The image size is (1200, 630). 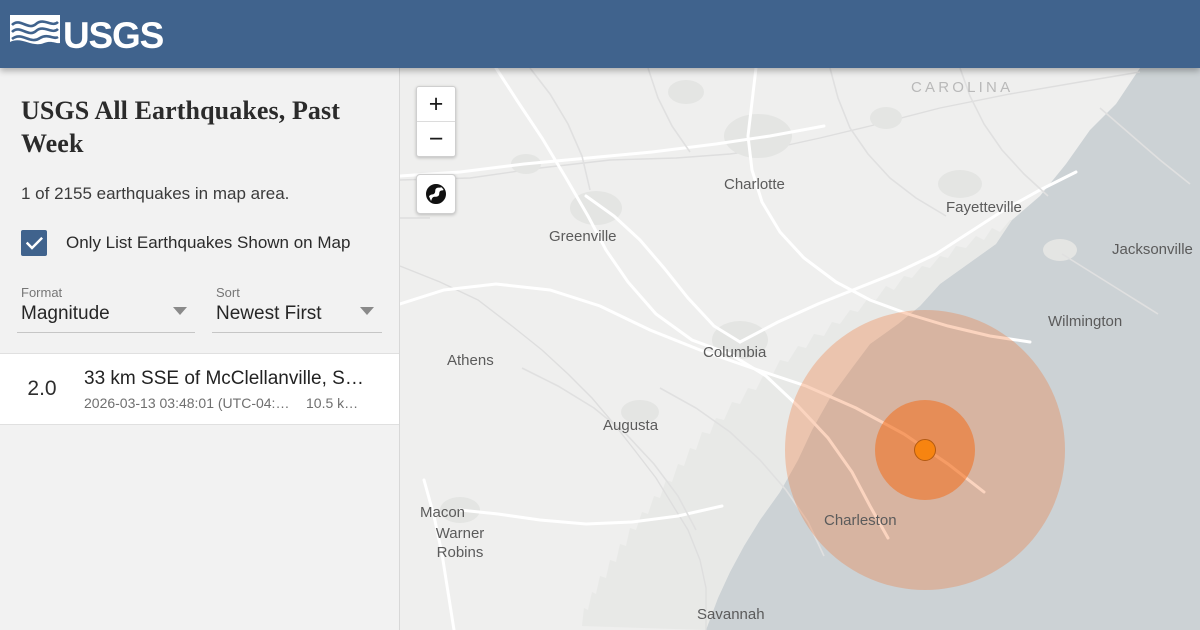 I want to click on only-list-shown-on-map-checkbox, so click(x=34, y=243).